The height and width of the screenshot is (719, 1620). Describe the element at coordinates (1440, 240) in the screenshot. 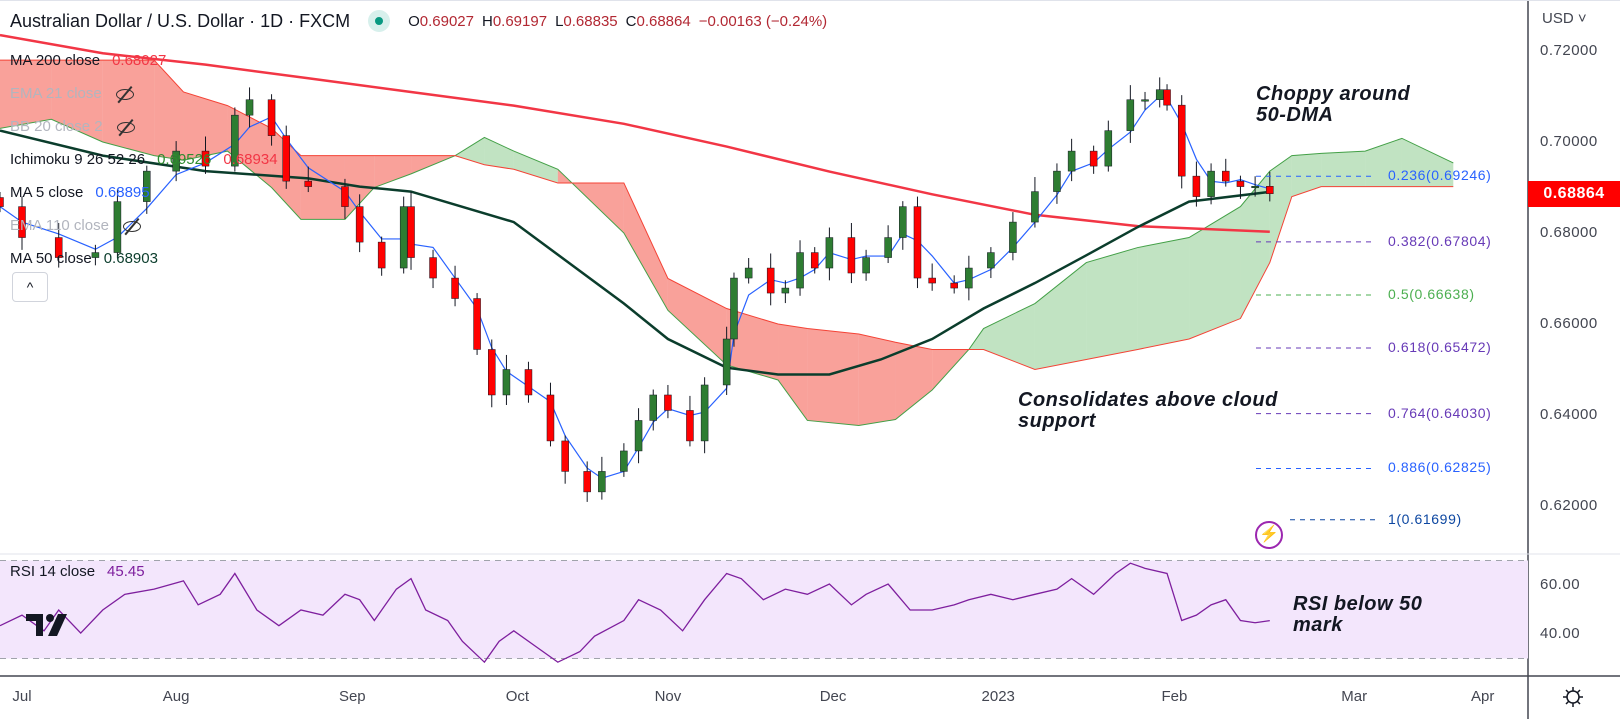

I see `fib-level-label: 0.382(0.67804)` at that location.